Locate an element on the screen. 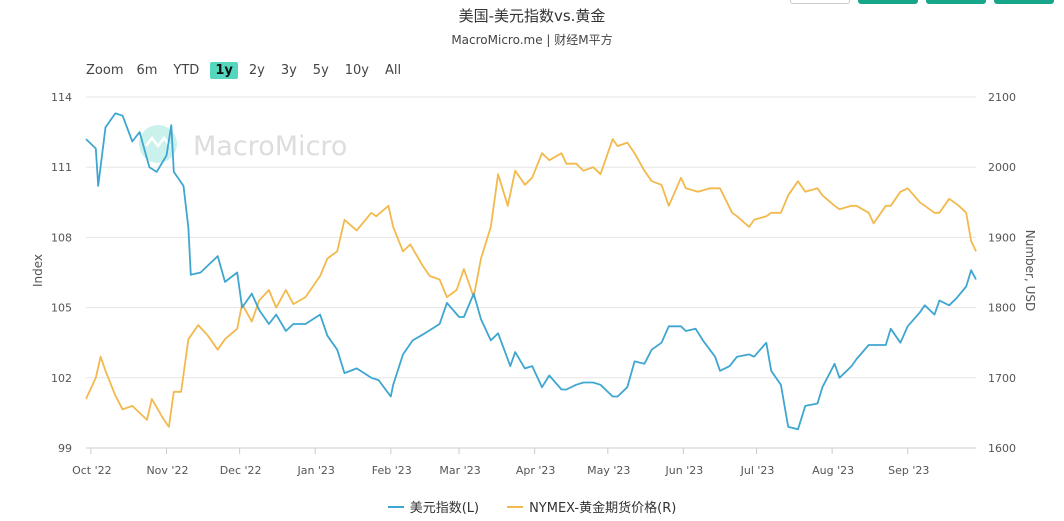 The image size is (1064, 521). x-tick-label: Nov '22 is located at coordinates (167, 470).